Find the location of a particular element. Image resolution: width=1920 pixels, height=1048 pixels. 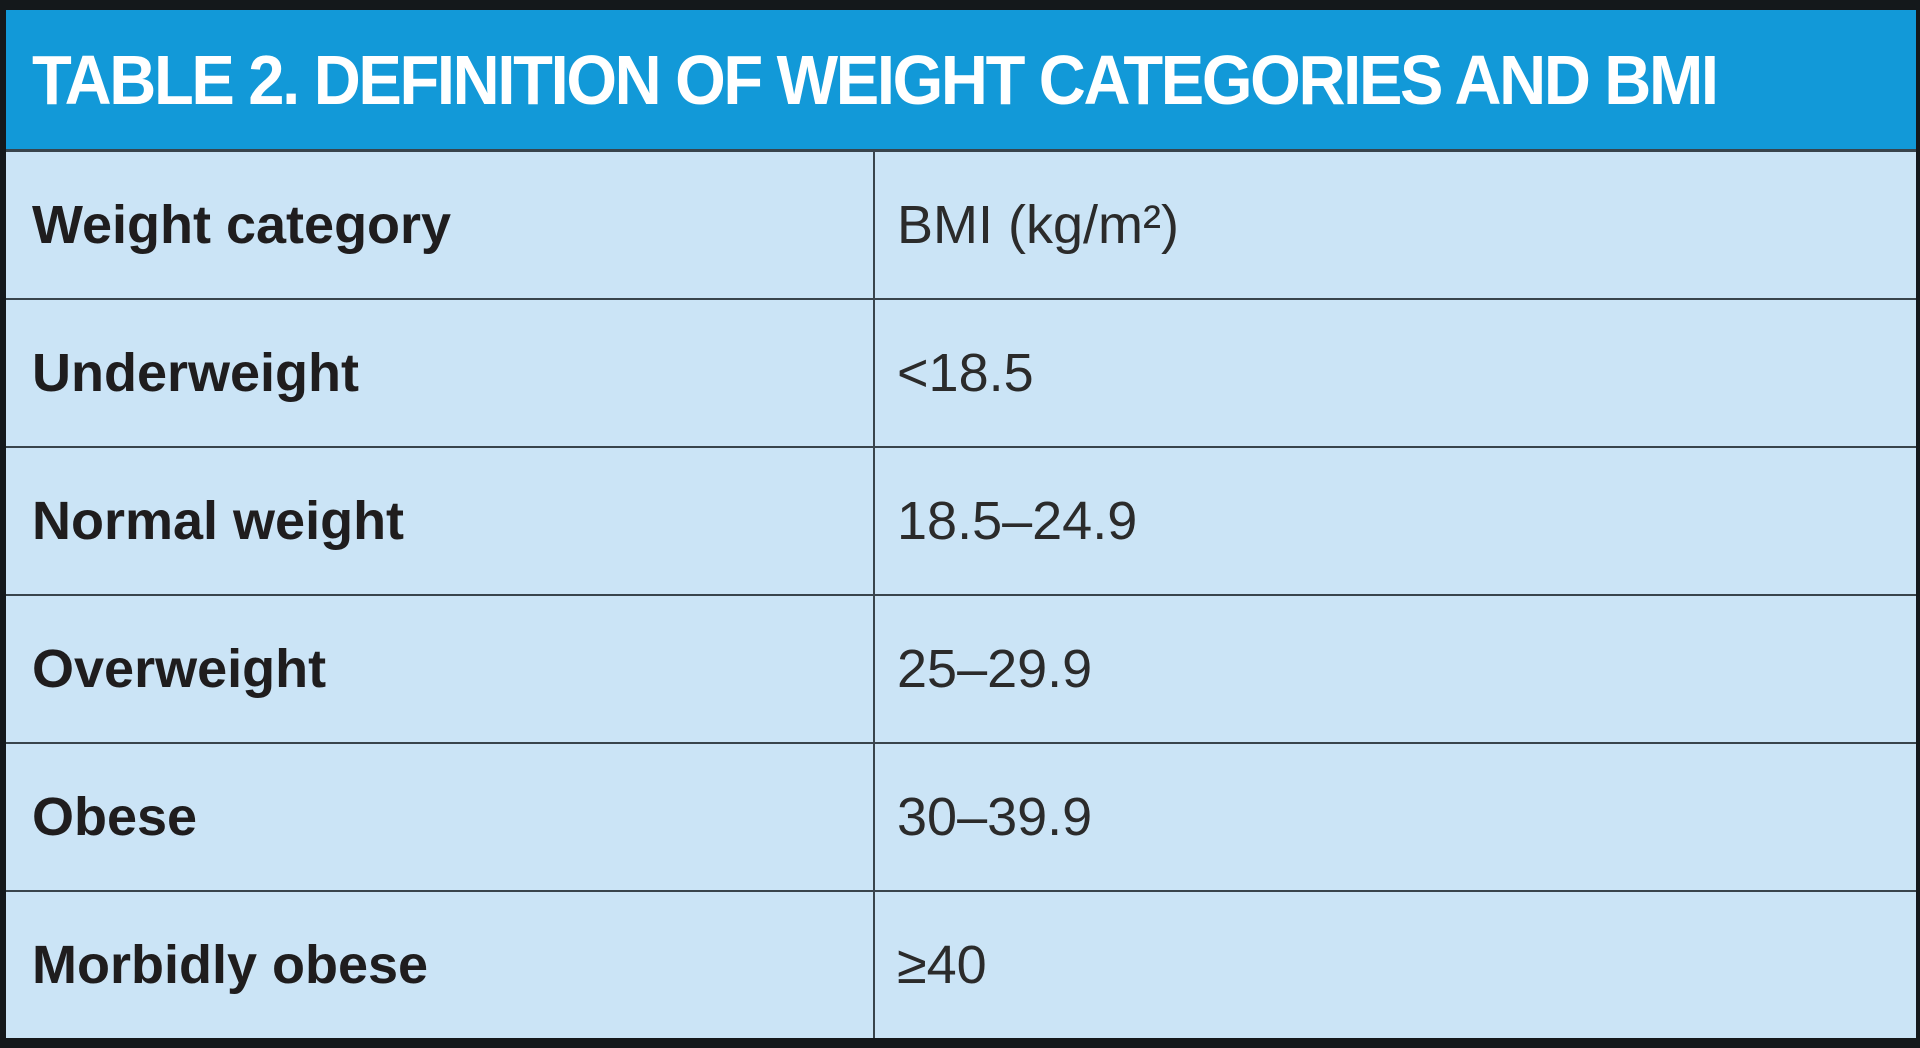

header-cell-weight-category: Weight category is located at coordinates (439, 225).